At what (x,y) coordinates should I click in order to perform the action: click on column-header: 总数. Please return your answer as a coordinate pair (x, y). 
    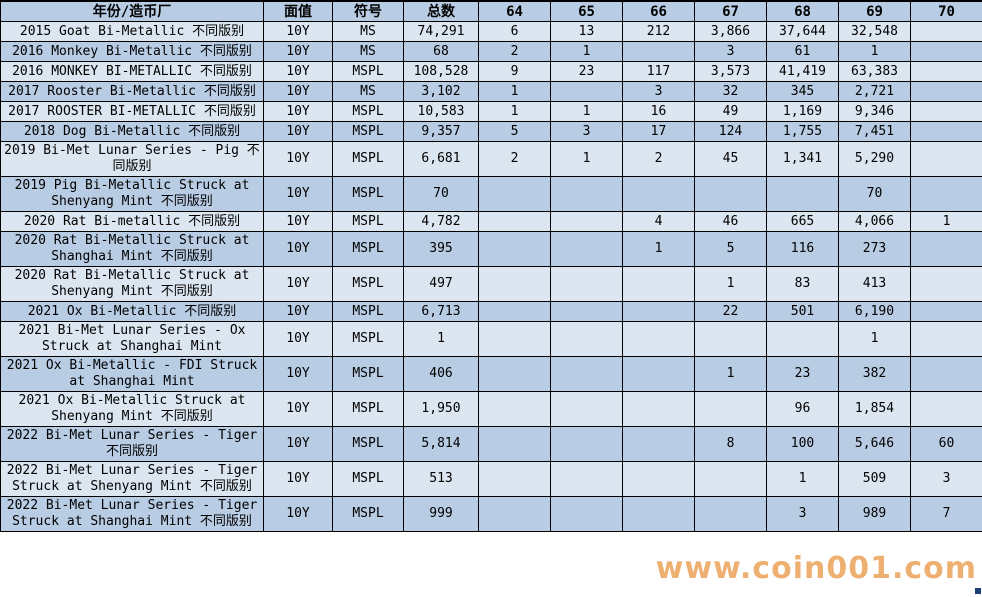
    Looking at the image, I should click on (441, 11).